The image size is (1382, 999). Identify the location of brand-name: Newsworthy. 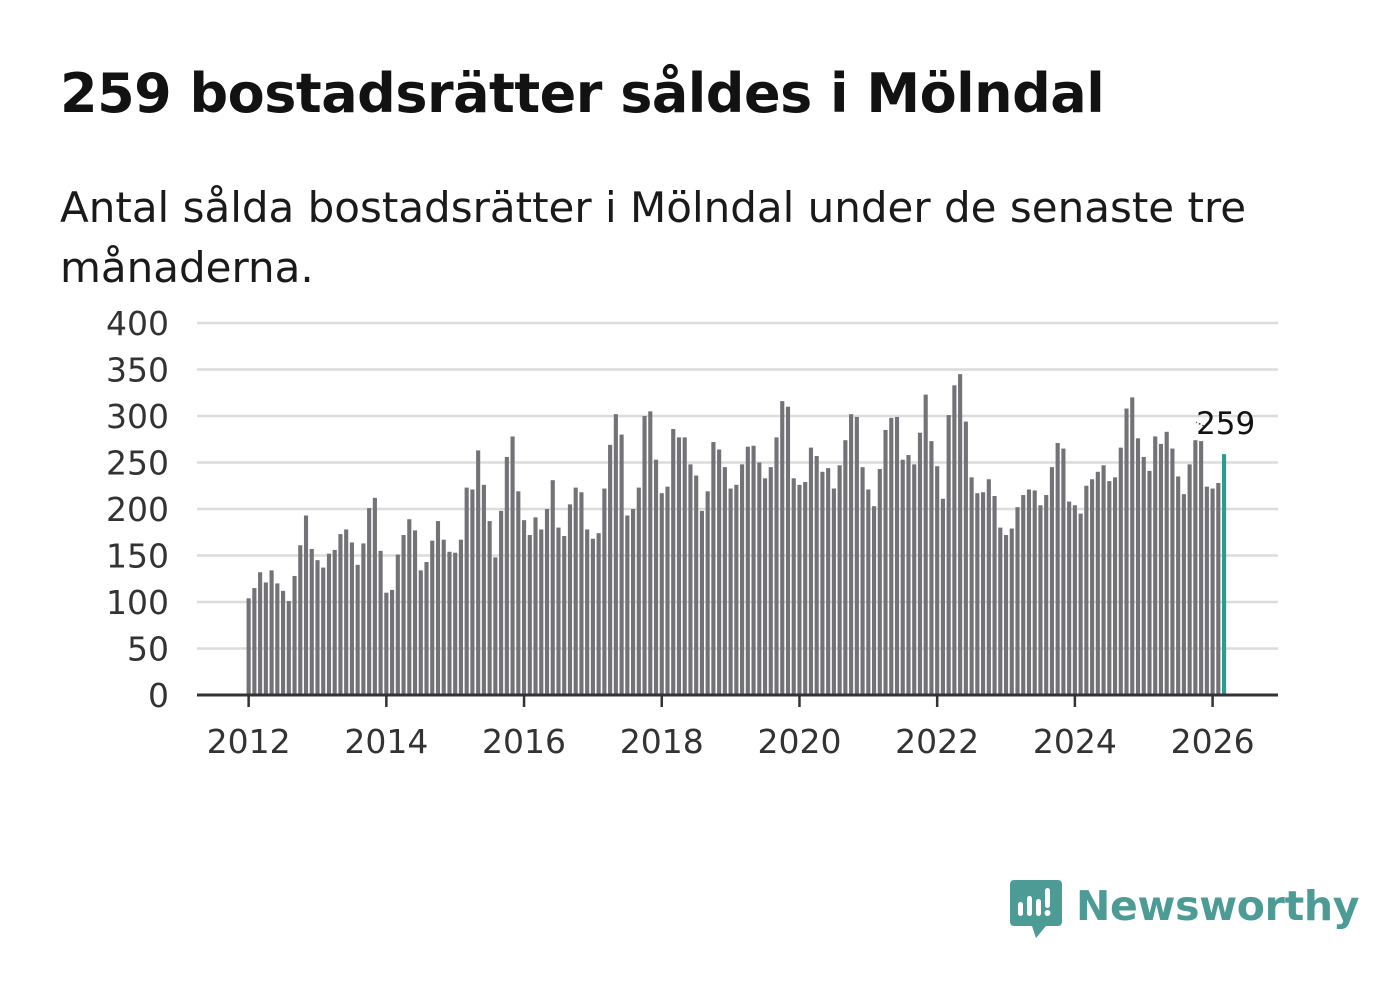
(1218, 906).